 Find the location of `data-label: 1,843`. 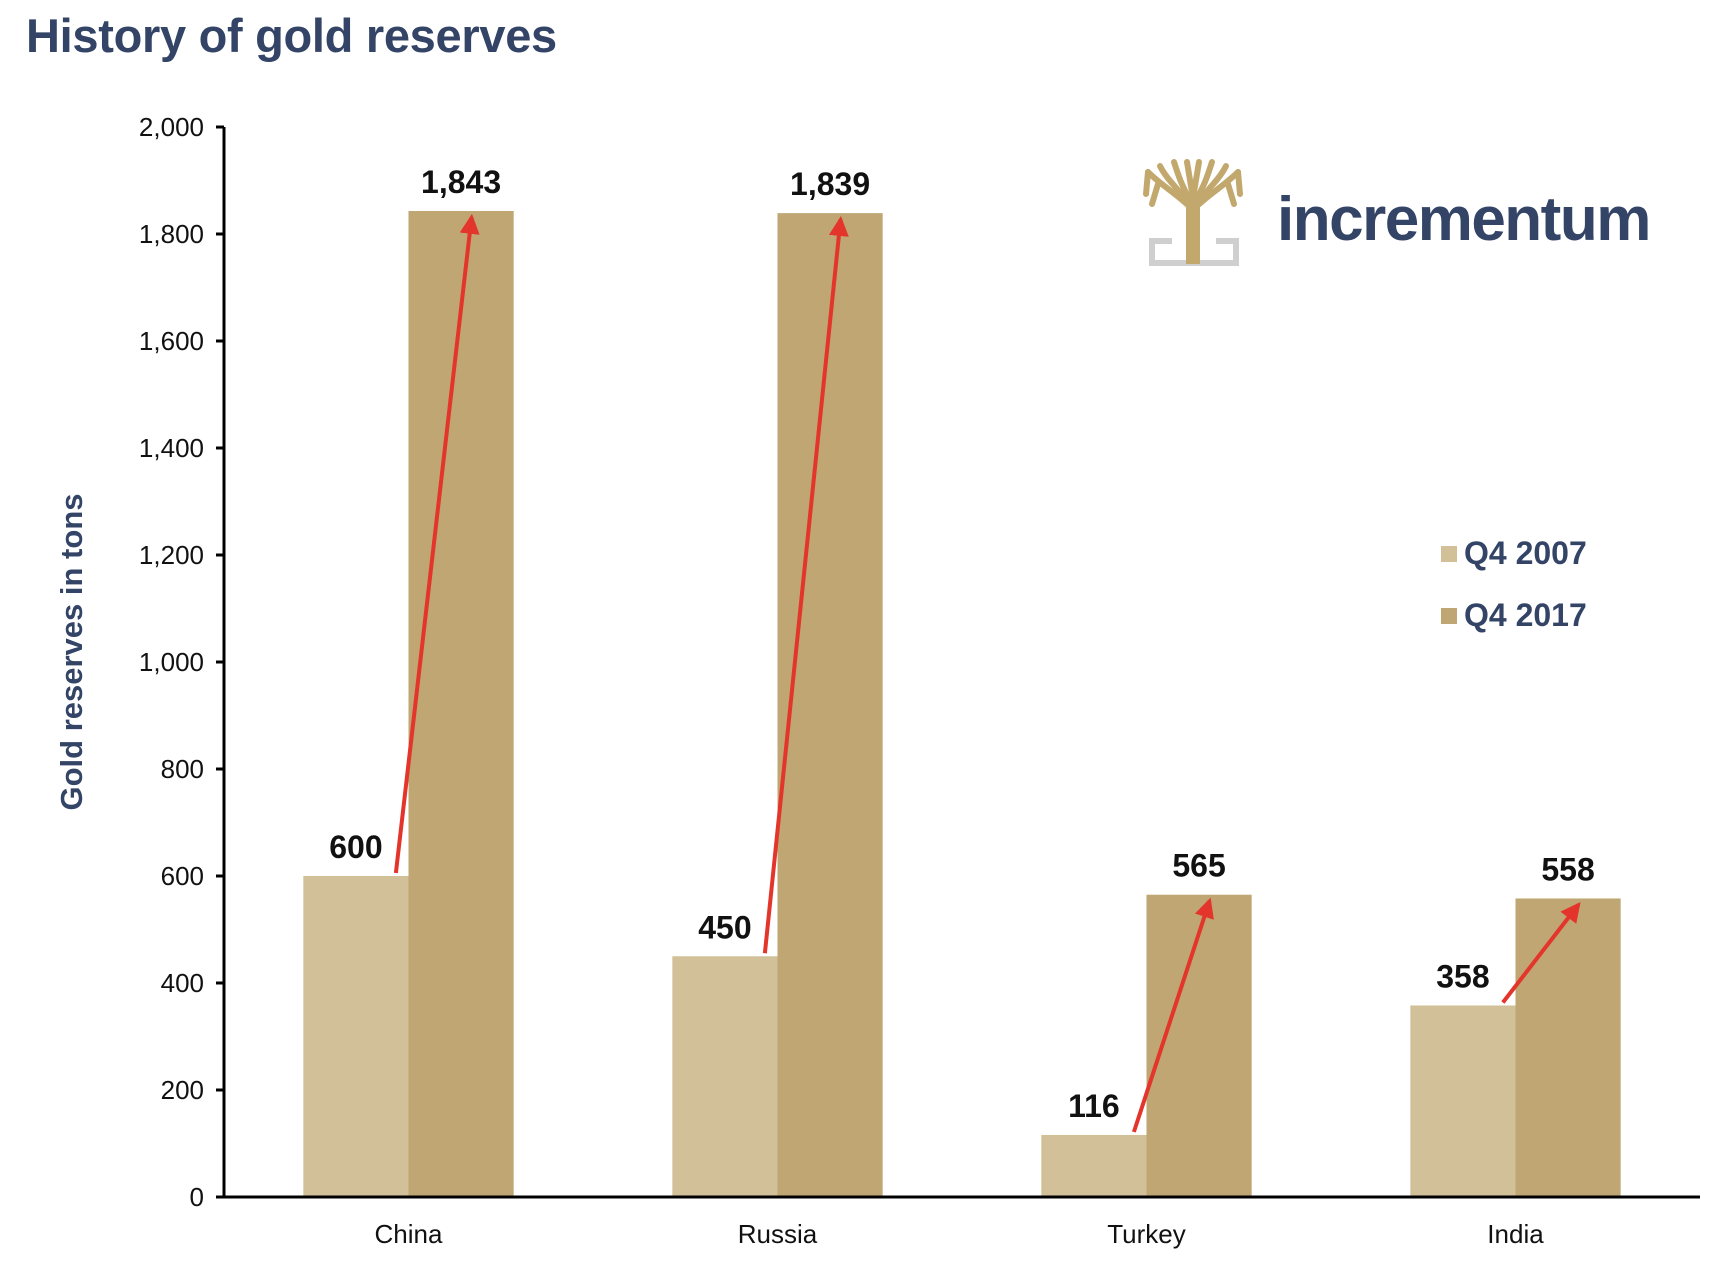

data-label: 1,843 is located at coordinates (461, 182).